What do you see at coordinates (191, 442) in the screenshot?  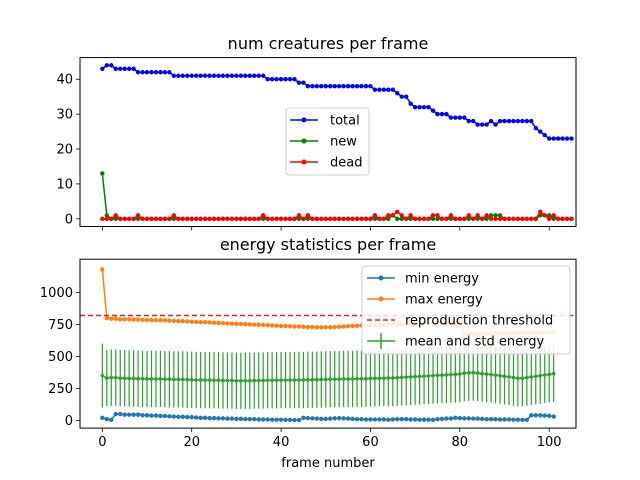 I see `x-tick-label: 20` at bounding box center [191, 442].